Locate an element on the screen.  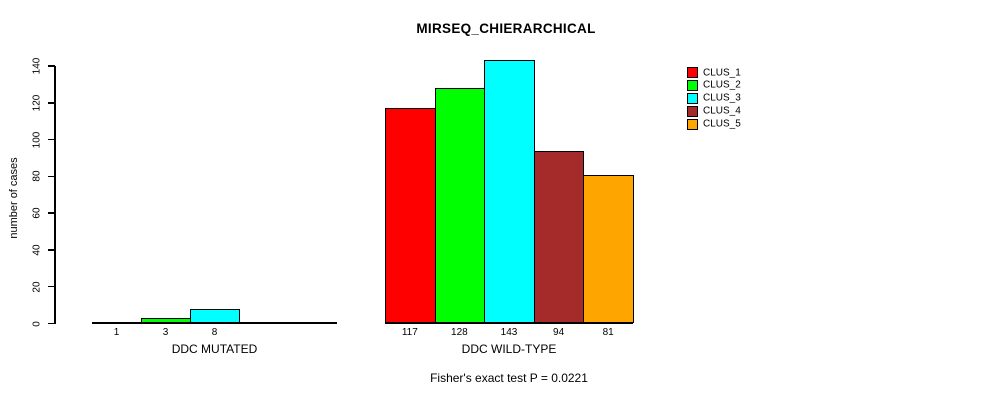
y-tick-label: 40 is located at coordinates (37, 250).